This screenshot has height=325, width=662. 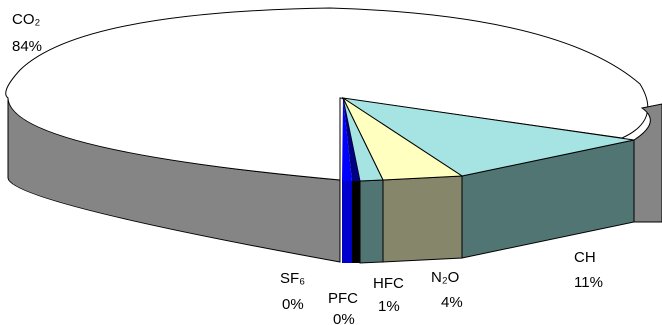 What do you see at coordinates (292, 278) in the screenshot?
I see `label-sf6-name: SF₆` at bounding box center [292, 278].